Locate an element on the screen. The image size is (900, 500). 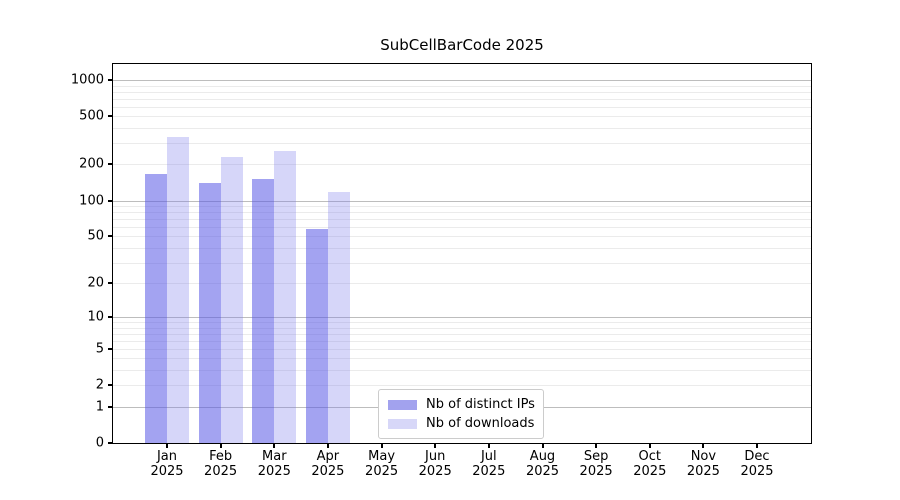
x-tick-label: Nov 2025 is located at coordinates (703, 464).